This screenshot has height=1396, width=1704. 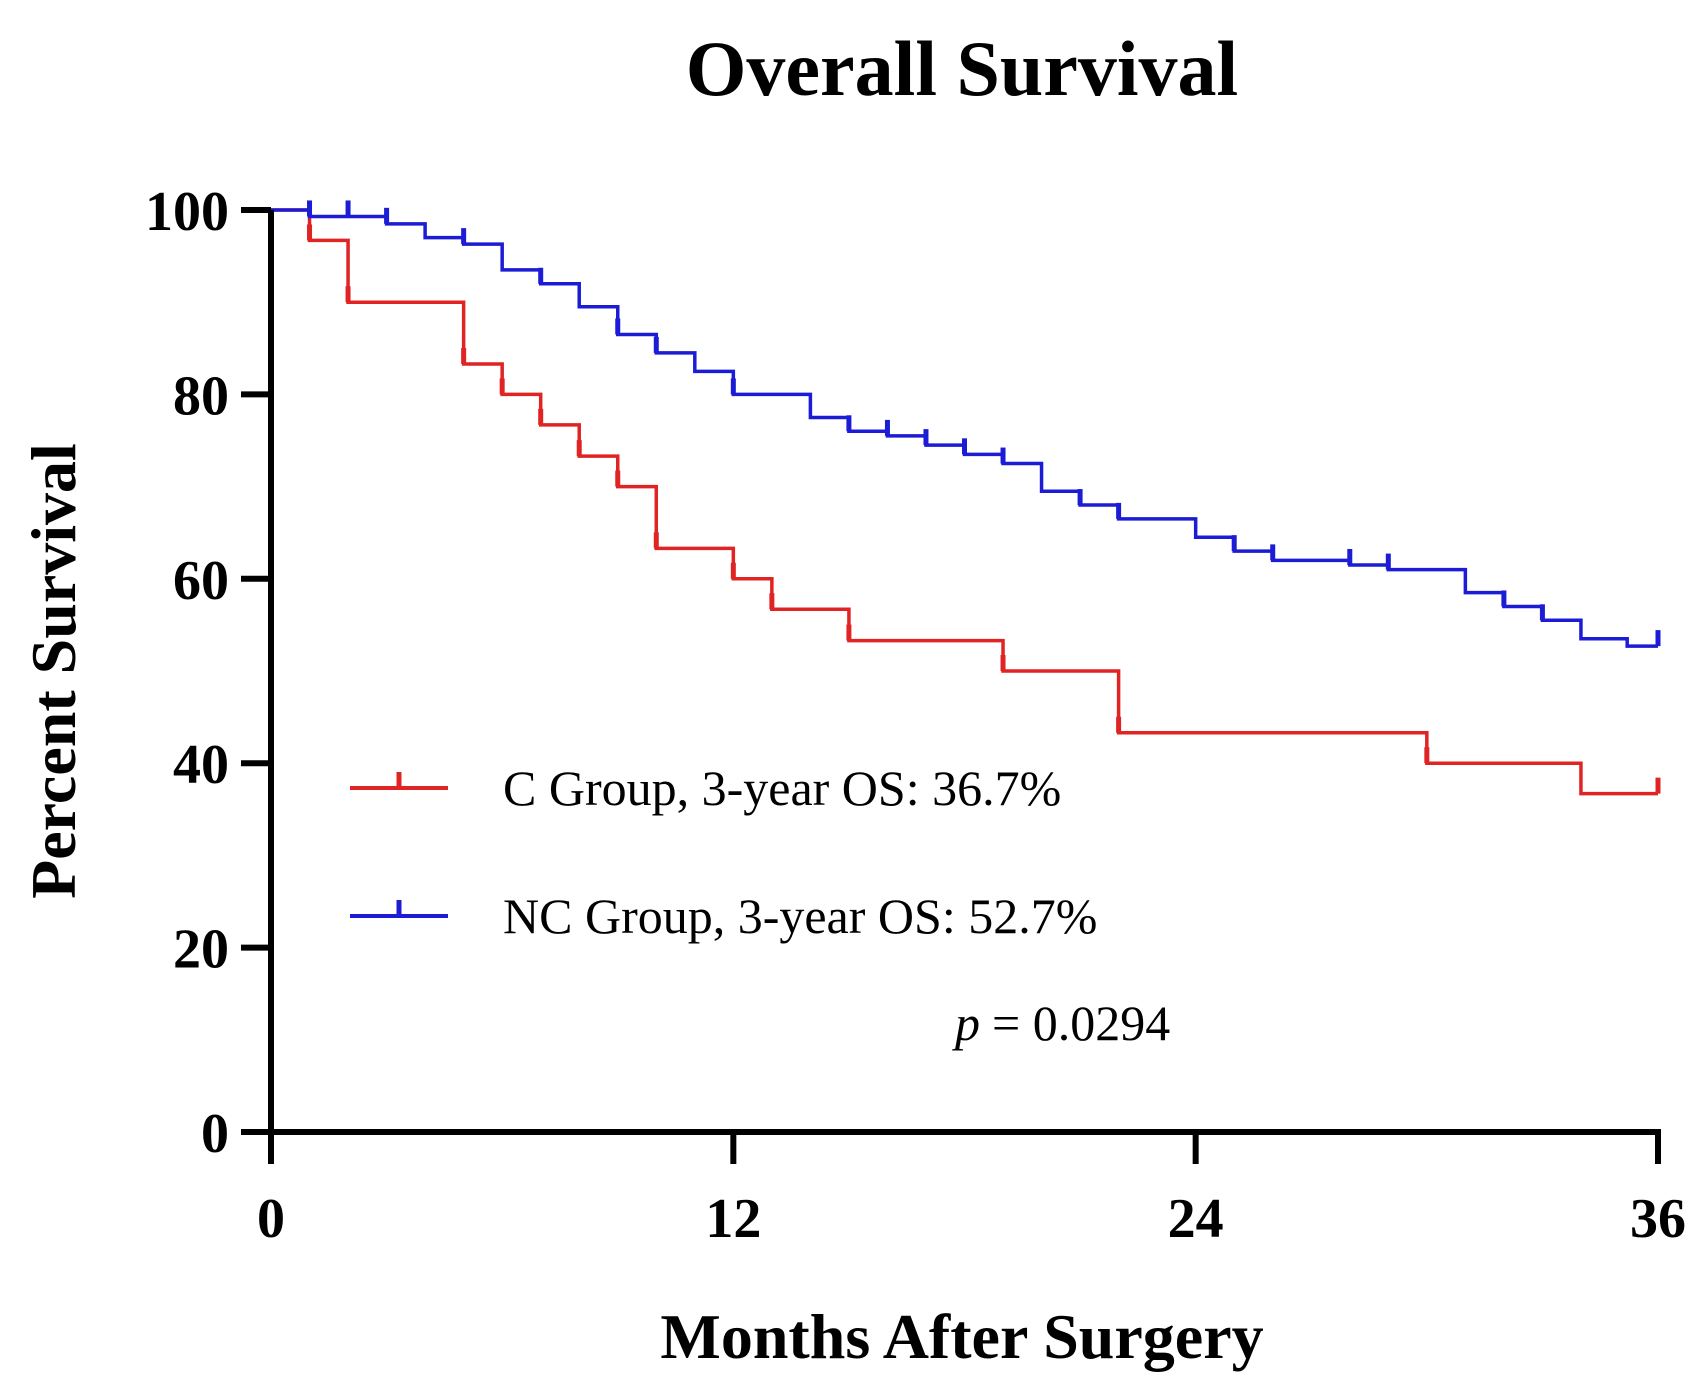 What do you see at coordinates (201, 396) in the screenshot?
I see `y-tick-label: 80` at bounding box center [201, 396].